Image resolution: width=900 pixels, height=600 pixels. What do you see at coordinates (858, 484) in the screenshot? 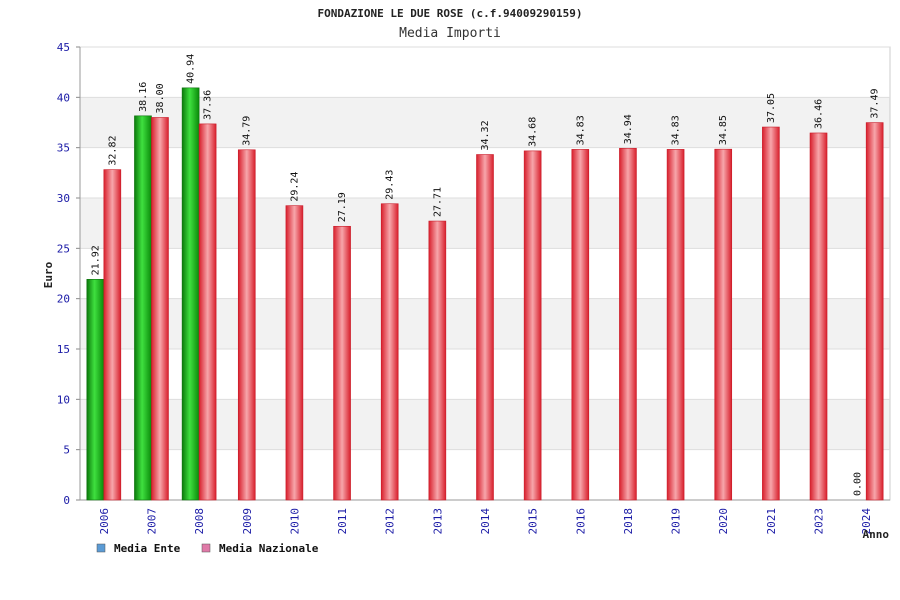
I see `value-label-media-ente-2024: 0.00` at bounding box center [858, 484].